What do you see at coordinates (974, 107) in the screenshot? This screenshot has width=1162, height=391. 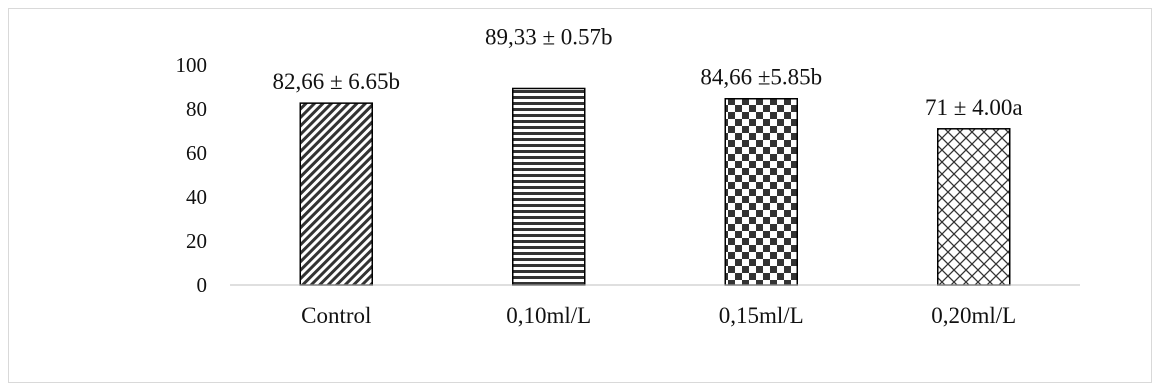 I see `data-label-3: 71 ± 4.00a` at bounding box center [974, 107].